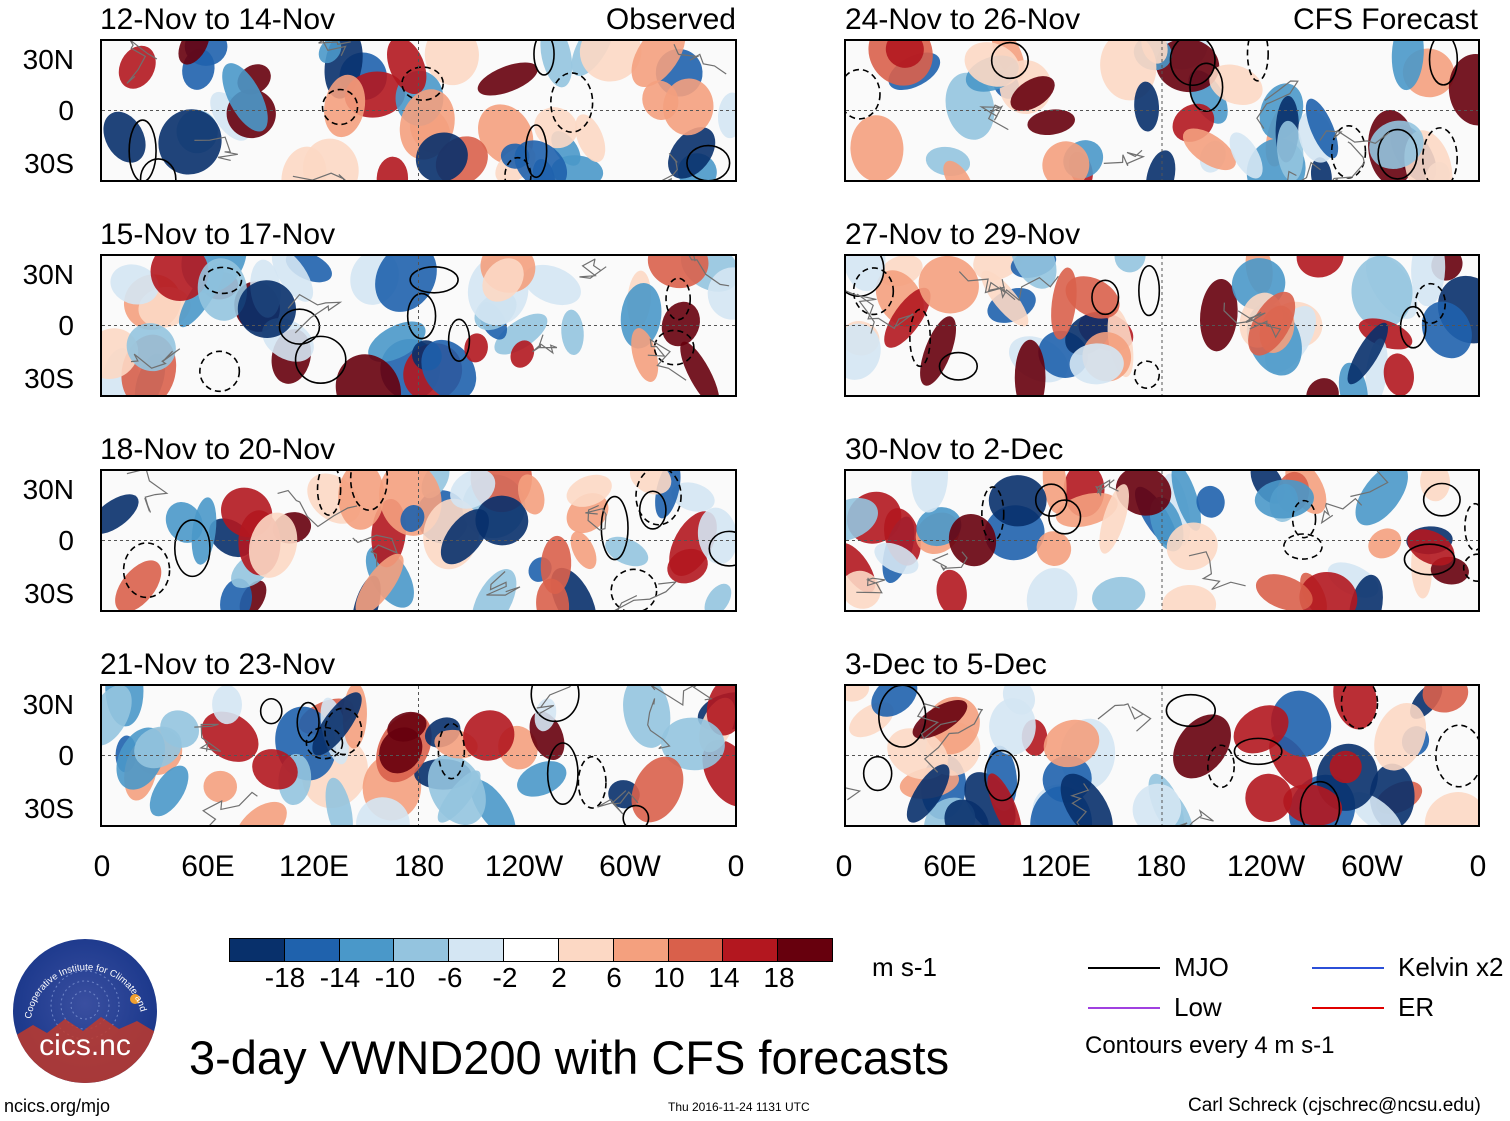 The image size is (1510, 1121). Describe the element at coordinates (724, 977) in the screenshot. I see `colorbar-tick: 14` at that location.